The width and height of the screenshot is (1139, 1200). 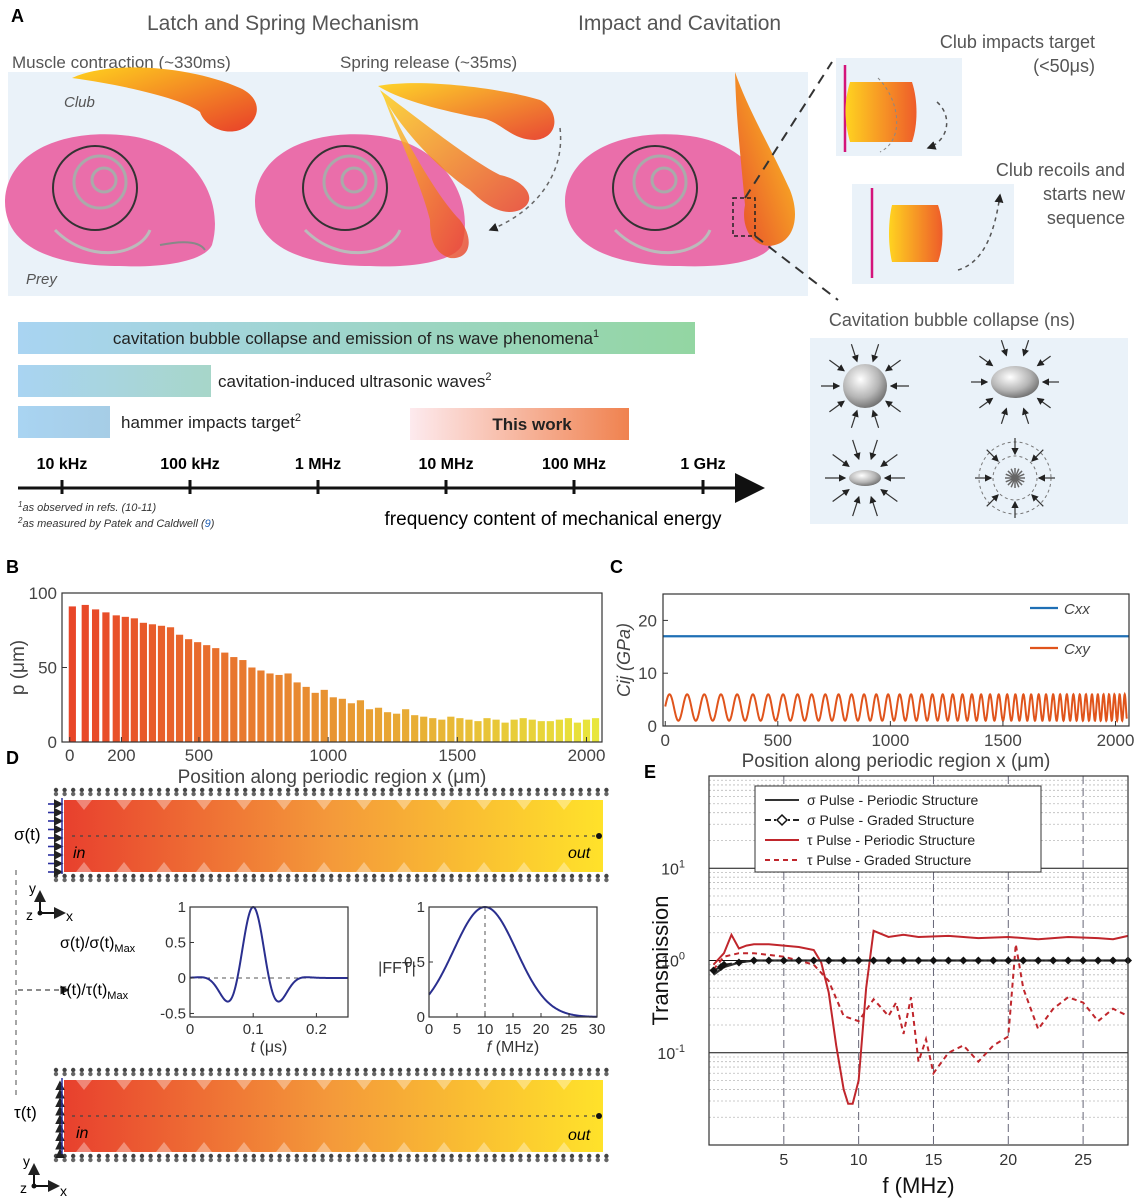 What do you see at coordinates (934, 1160) in the screenshot?
I see `x-tick-label: 15` at bounding box center [934, 1160].